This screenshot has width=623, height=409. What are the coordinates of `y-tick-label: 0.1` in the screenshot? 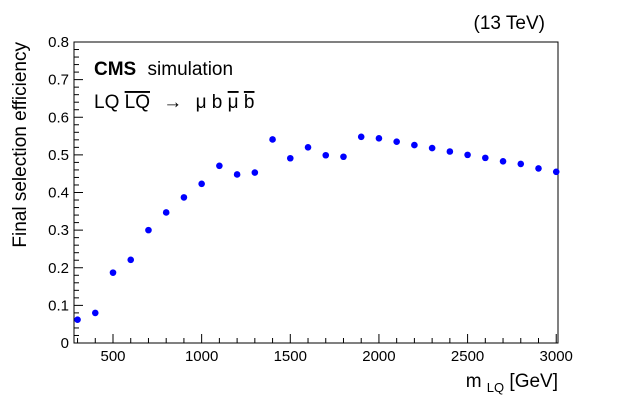 It's located at (58, 305).